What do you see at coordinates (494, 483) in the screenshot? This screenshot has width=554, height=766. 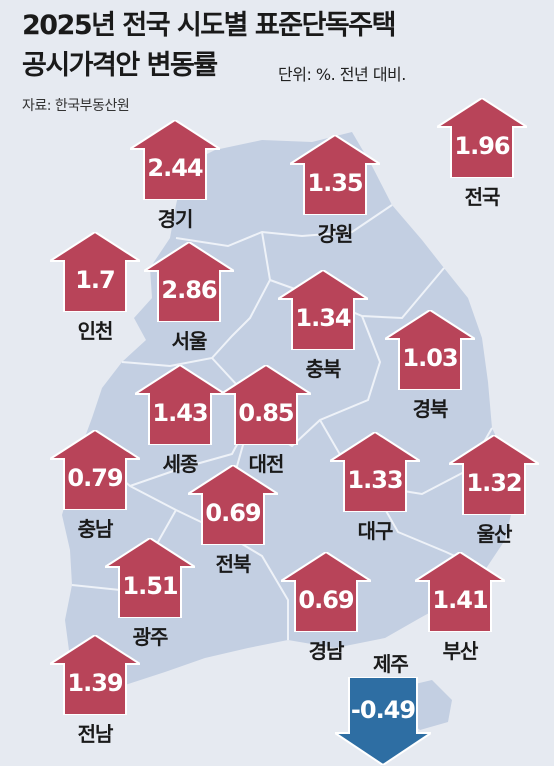 I see `change-value: 1.32` at bounding box center [494, 483].